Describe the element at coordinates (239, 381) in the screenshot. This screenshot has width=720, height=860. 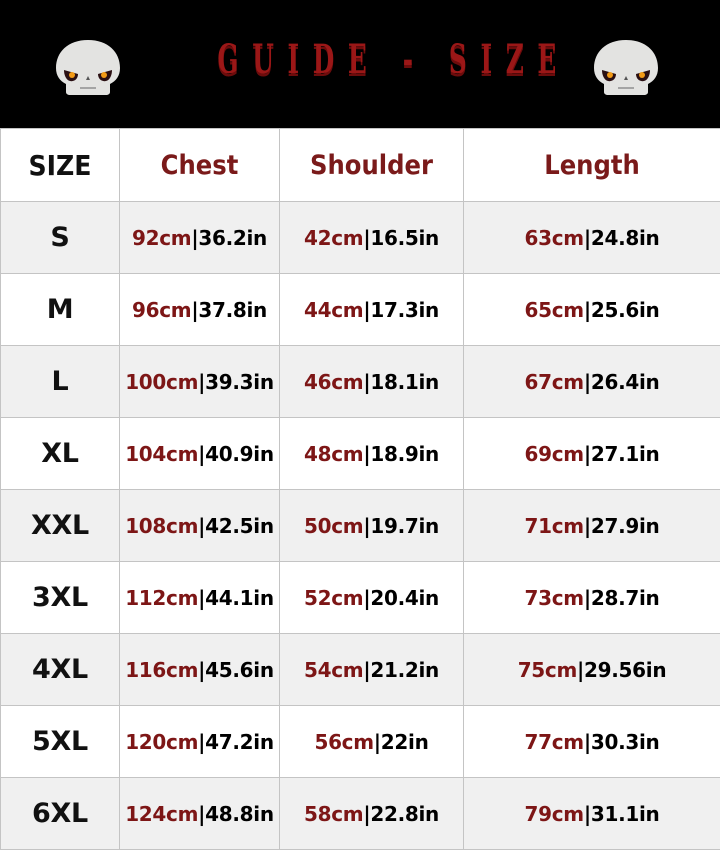
I see `chest-in: 39.3in` at that location.